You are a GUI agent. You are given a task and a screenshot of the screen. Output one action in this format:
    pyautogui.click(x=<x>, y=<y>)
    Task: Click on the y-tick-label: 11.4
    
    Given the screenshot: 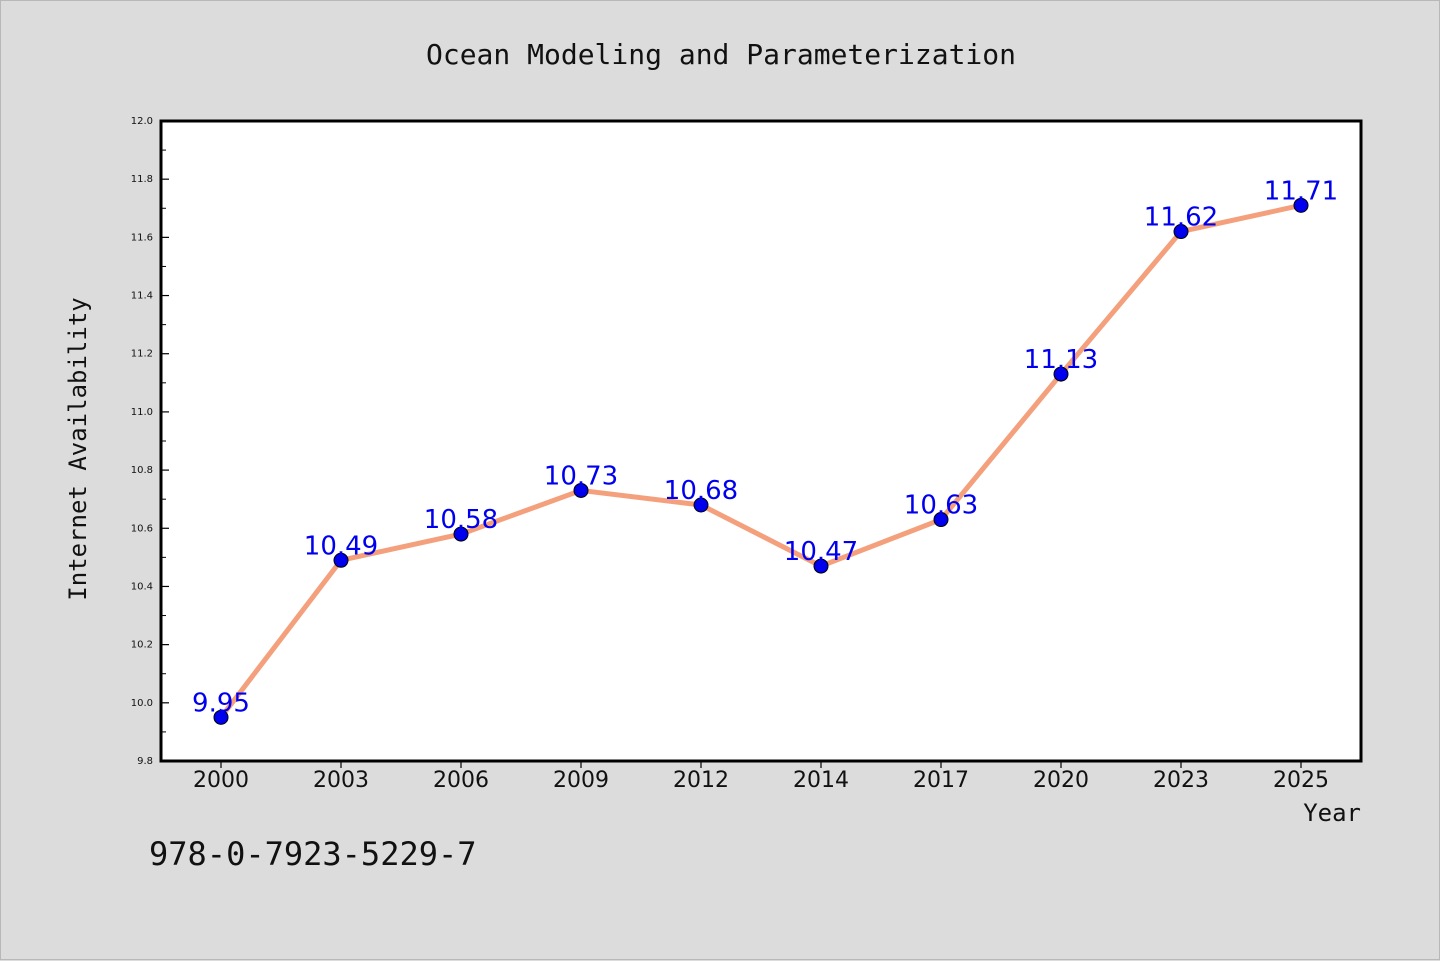 What is the action you would take?
    pyautogui.click(x=142, y=296)
    